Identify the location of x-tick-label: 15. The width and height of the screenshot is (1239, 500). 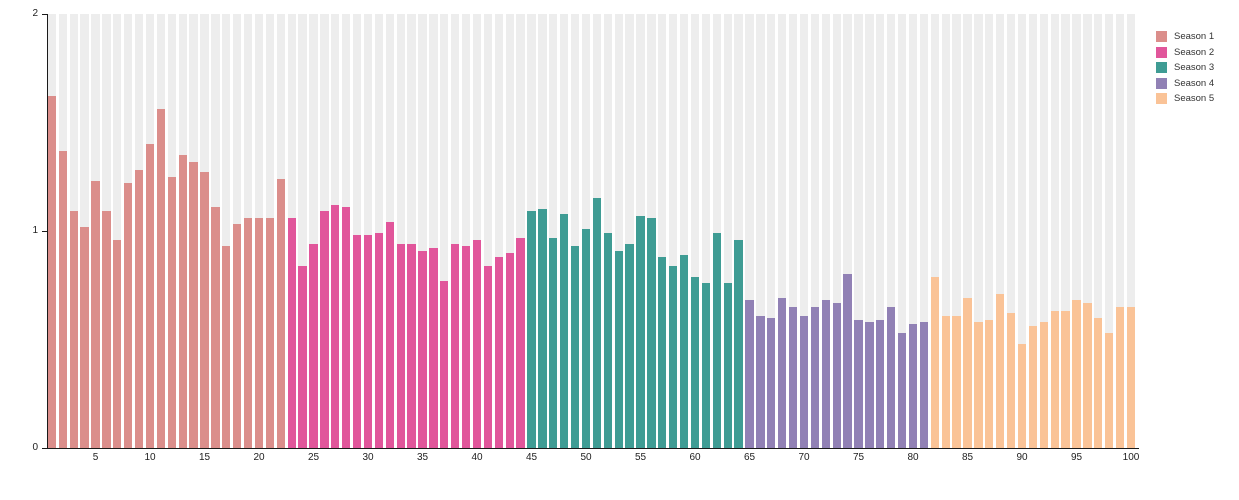
(204, 457).